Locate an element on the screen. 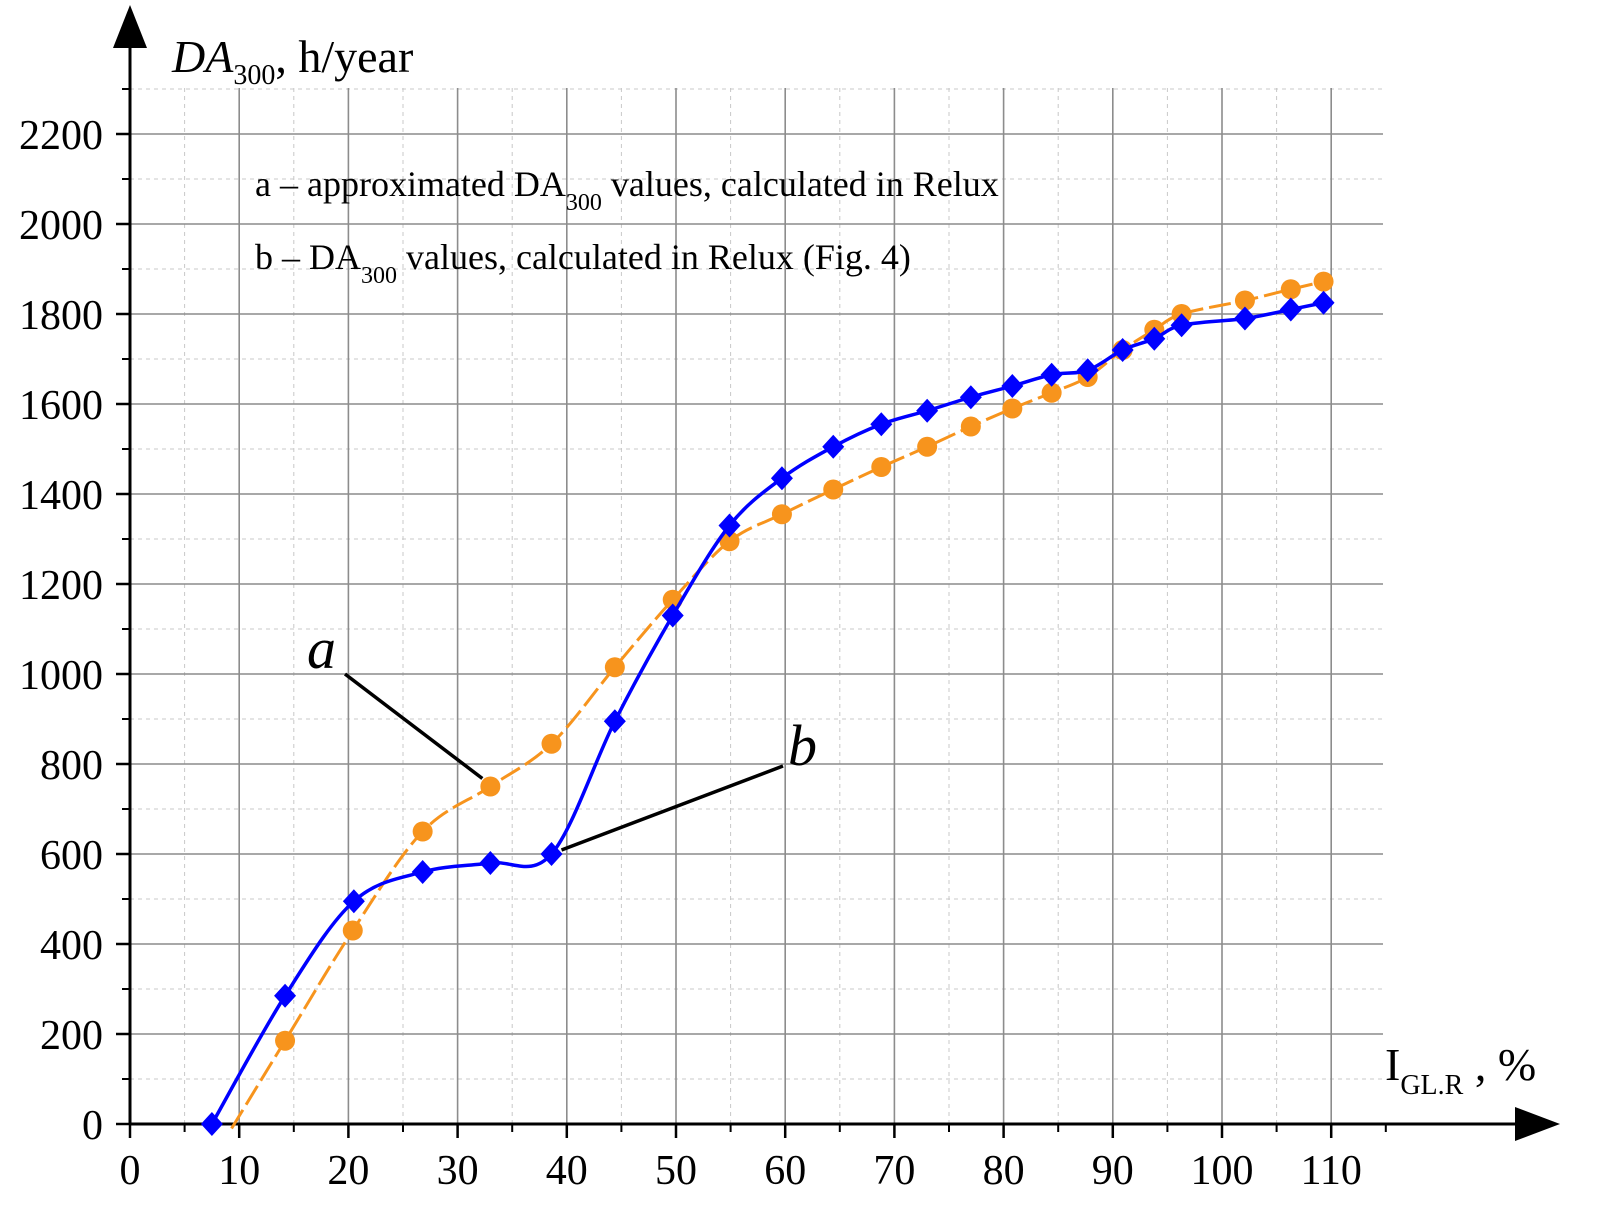  x-axis-title-main: I is located at coordinates (1392, 1064).